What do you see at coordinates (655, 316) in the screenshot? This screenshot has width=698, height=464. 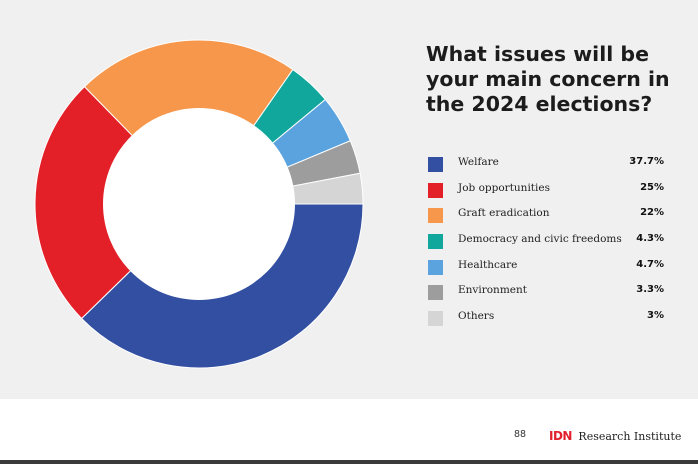 I see `legend-value: 3%` at bounding box center [655, 316].